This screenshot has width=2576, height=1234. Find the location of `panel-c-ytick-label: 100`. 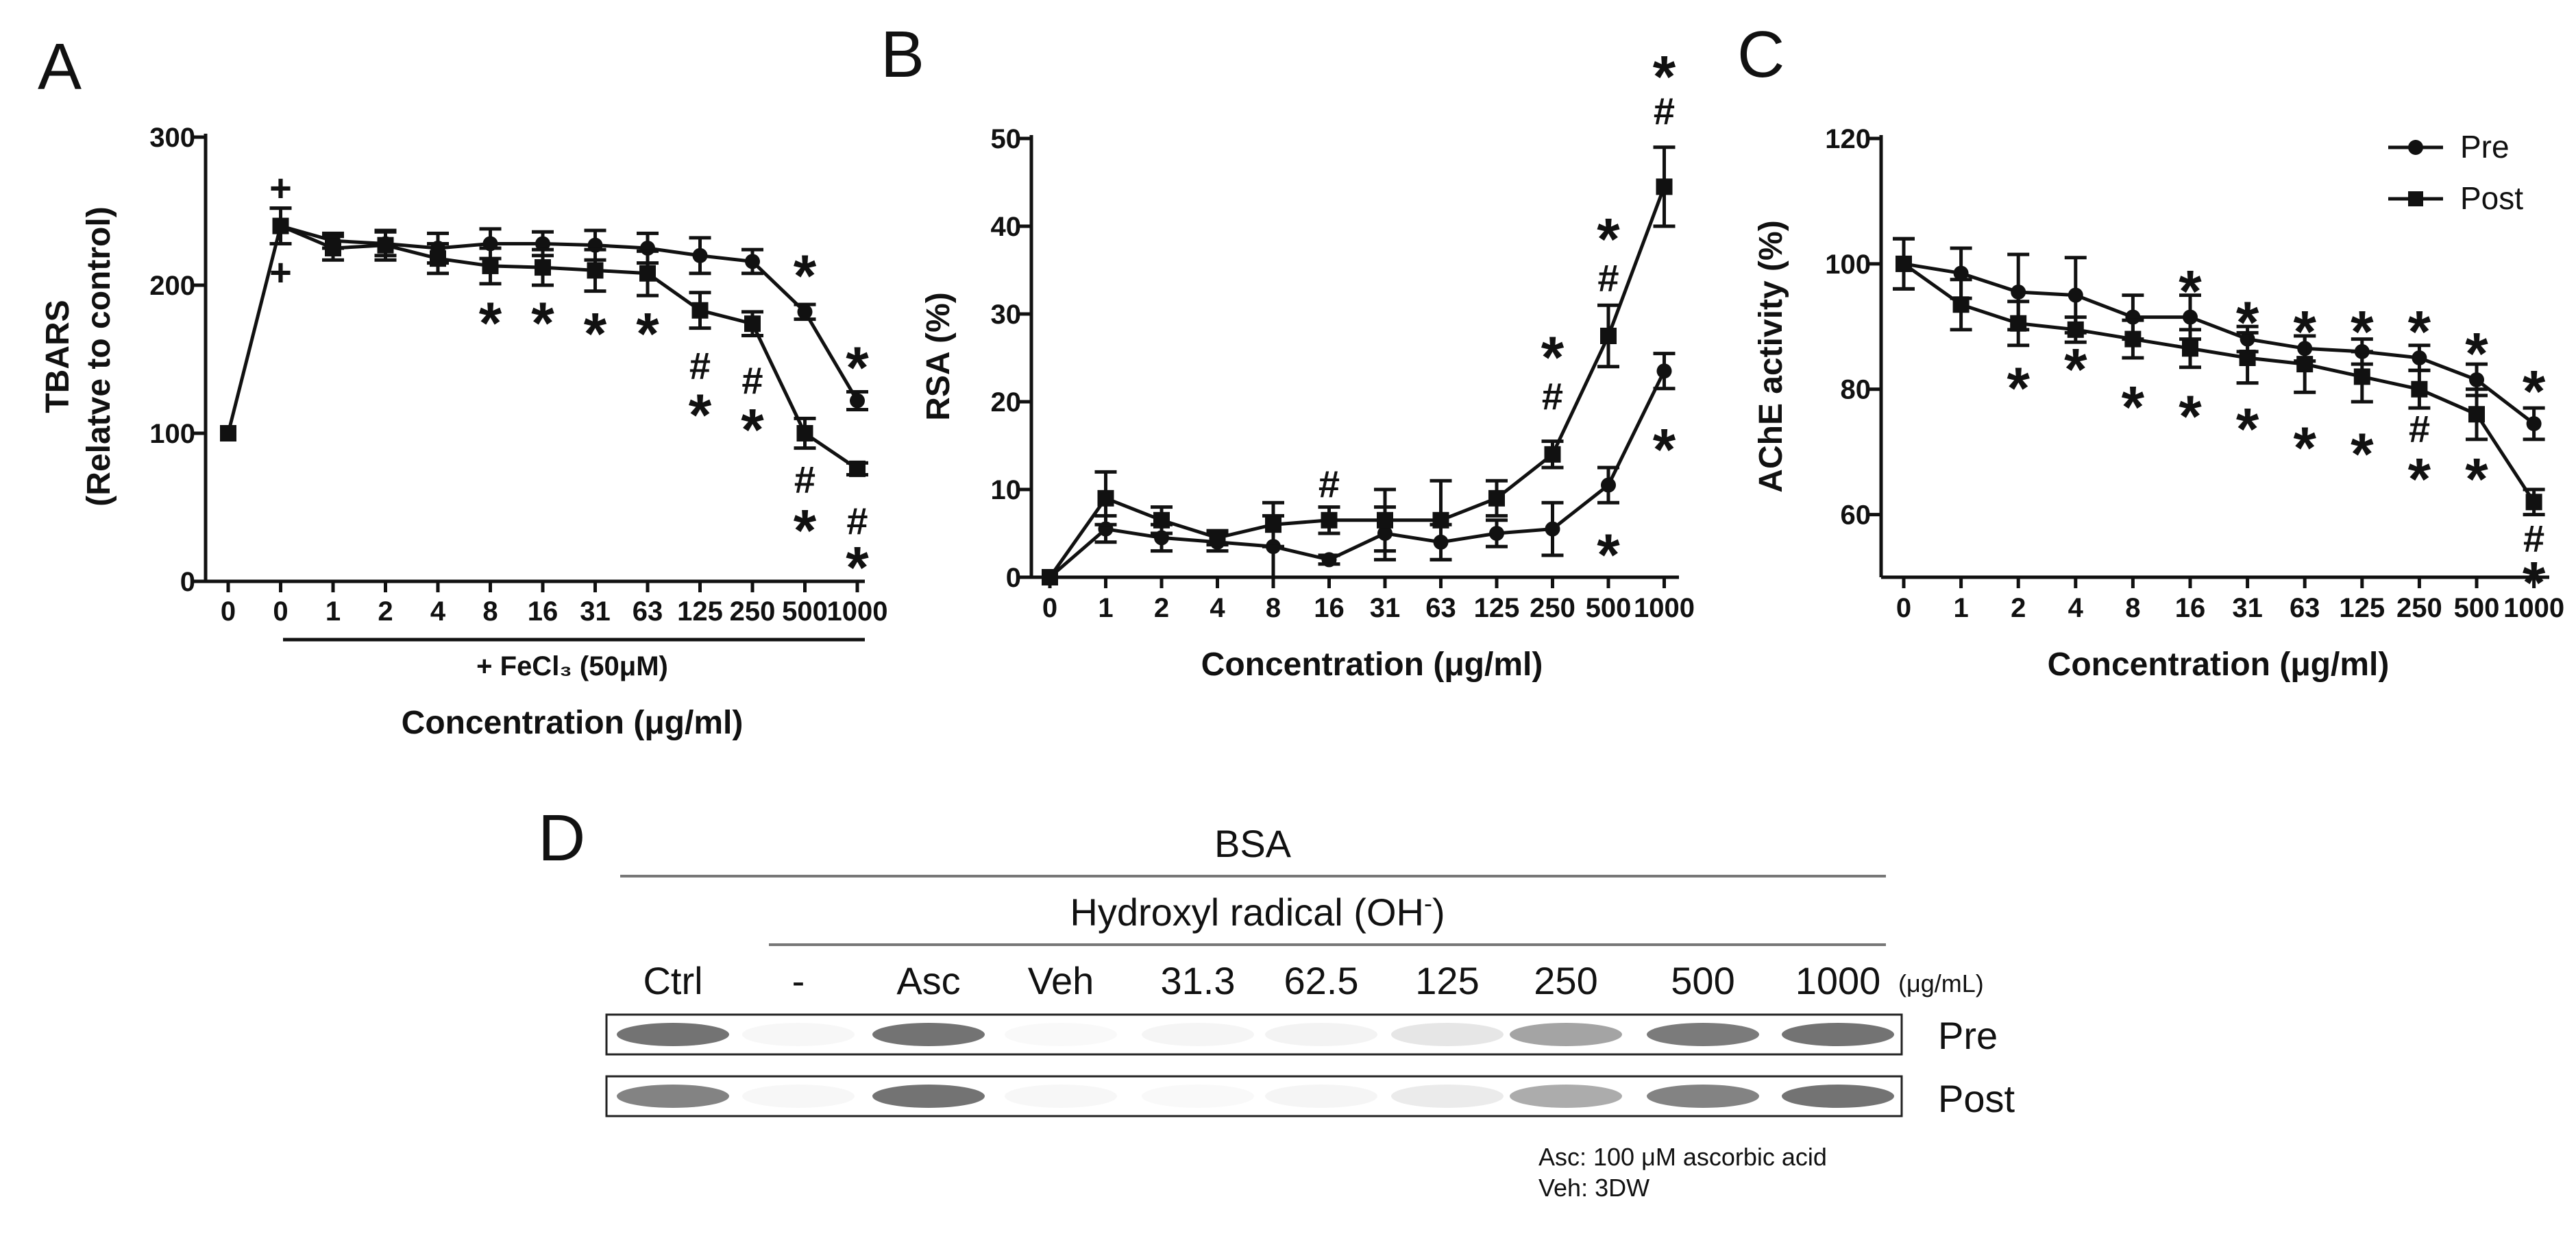

panel-c-ytick-label: 100 is located at coordinates (1848, 265).